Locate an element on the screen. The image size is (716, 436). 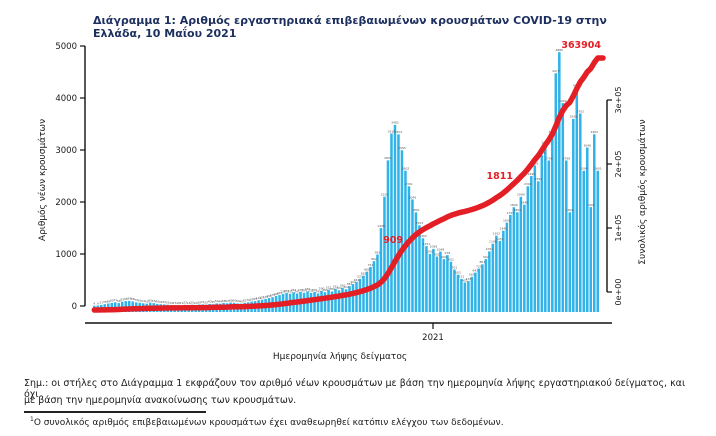
bar-value-label: 862 is located at coordinates (374, 259).